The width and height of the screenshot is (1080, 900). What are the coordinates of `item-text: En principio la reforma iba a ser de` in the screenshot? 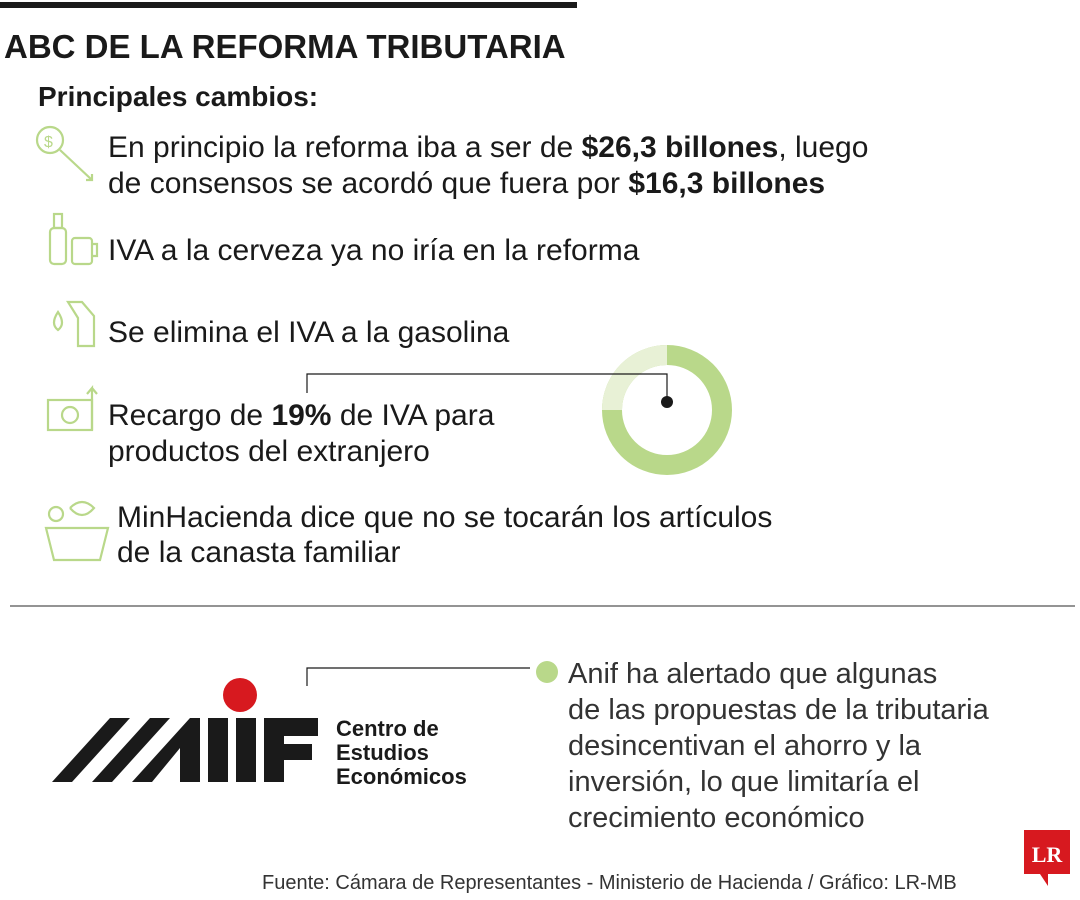 It's located at (345, 147).